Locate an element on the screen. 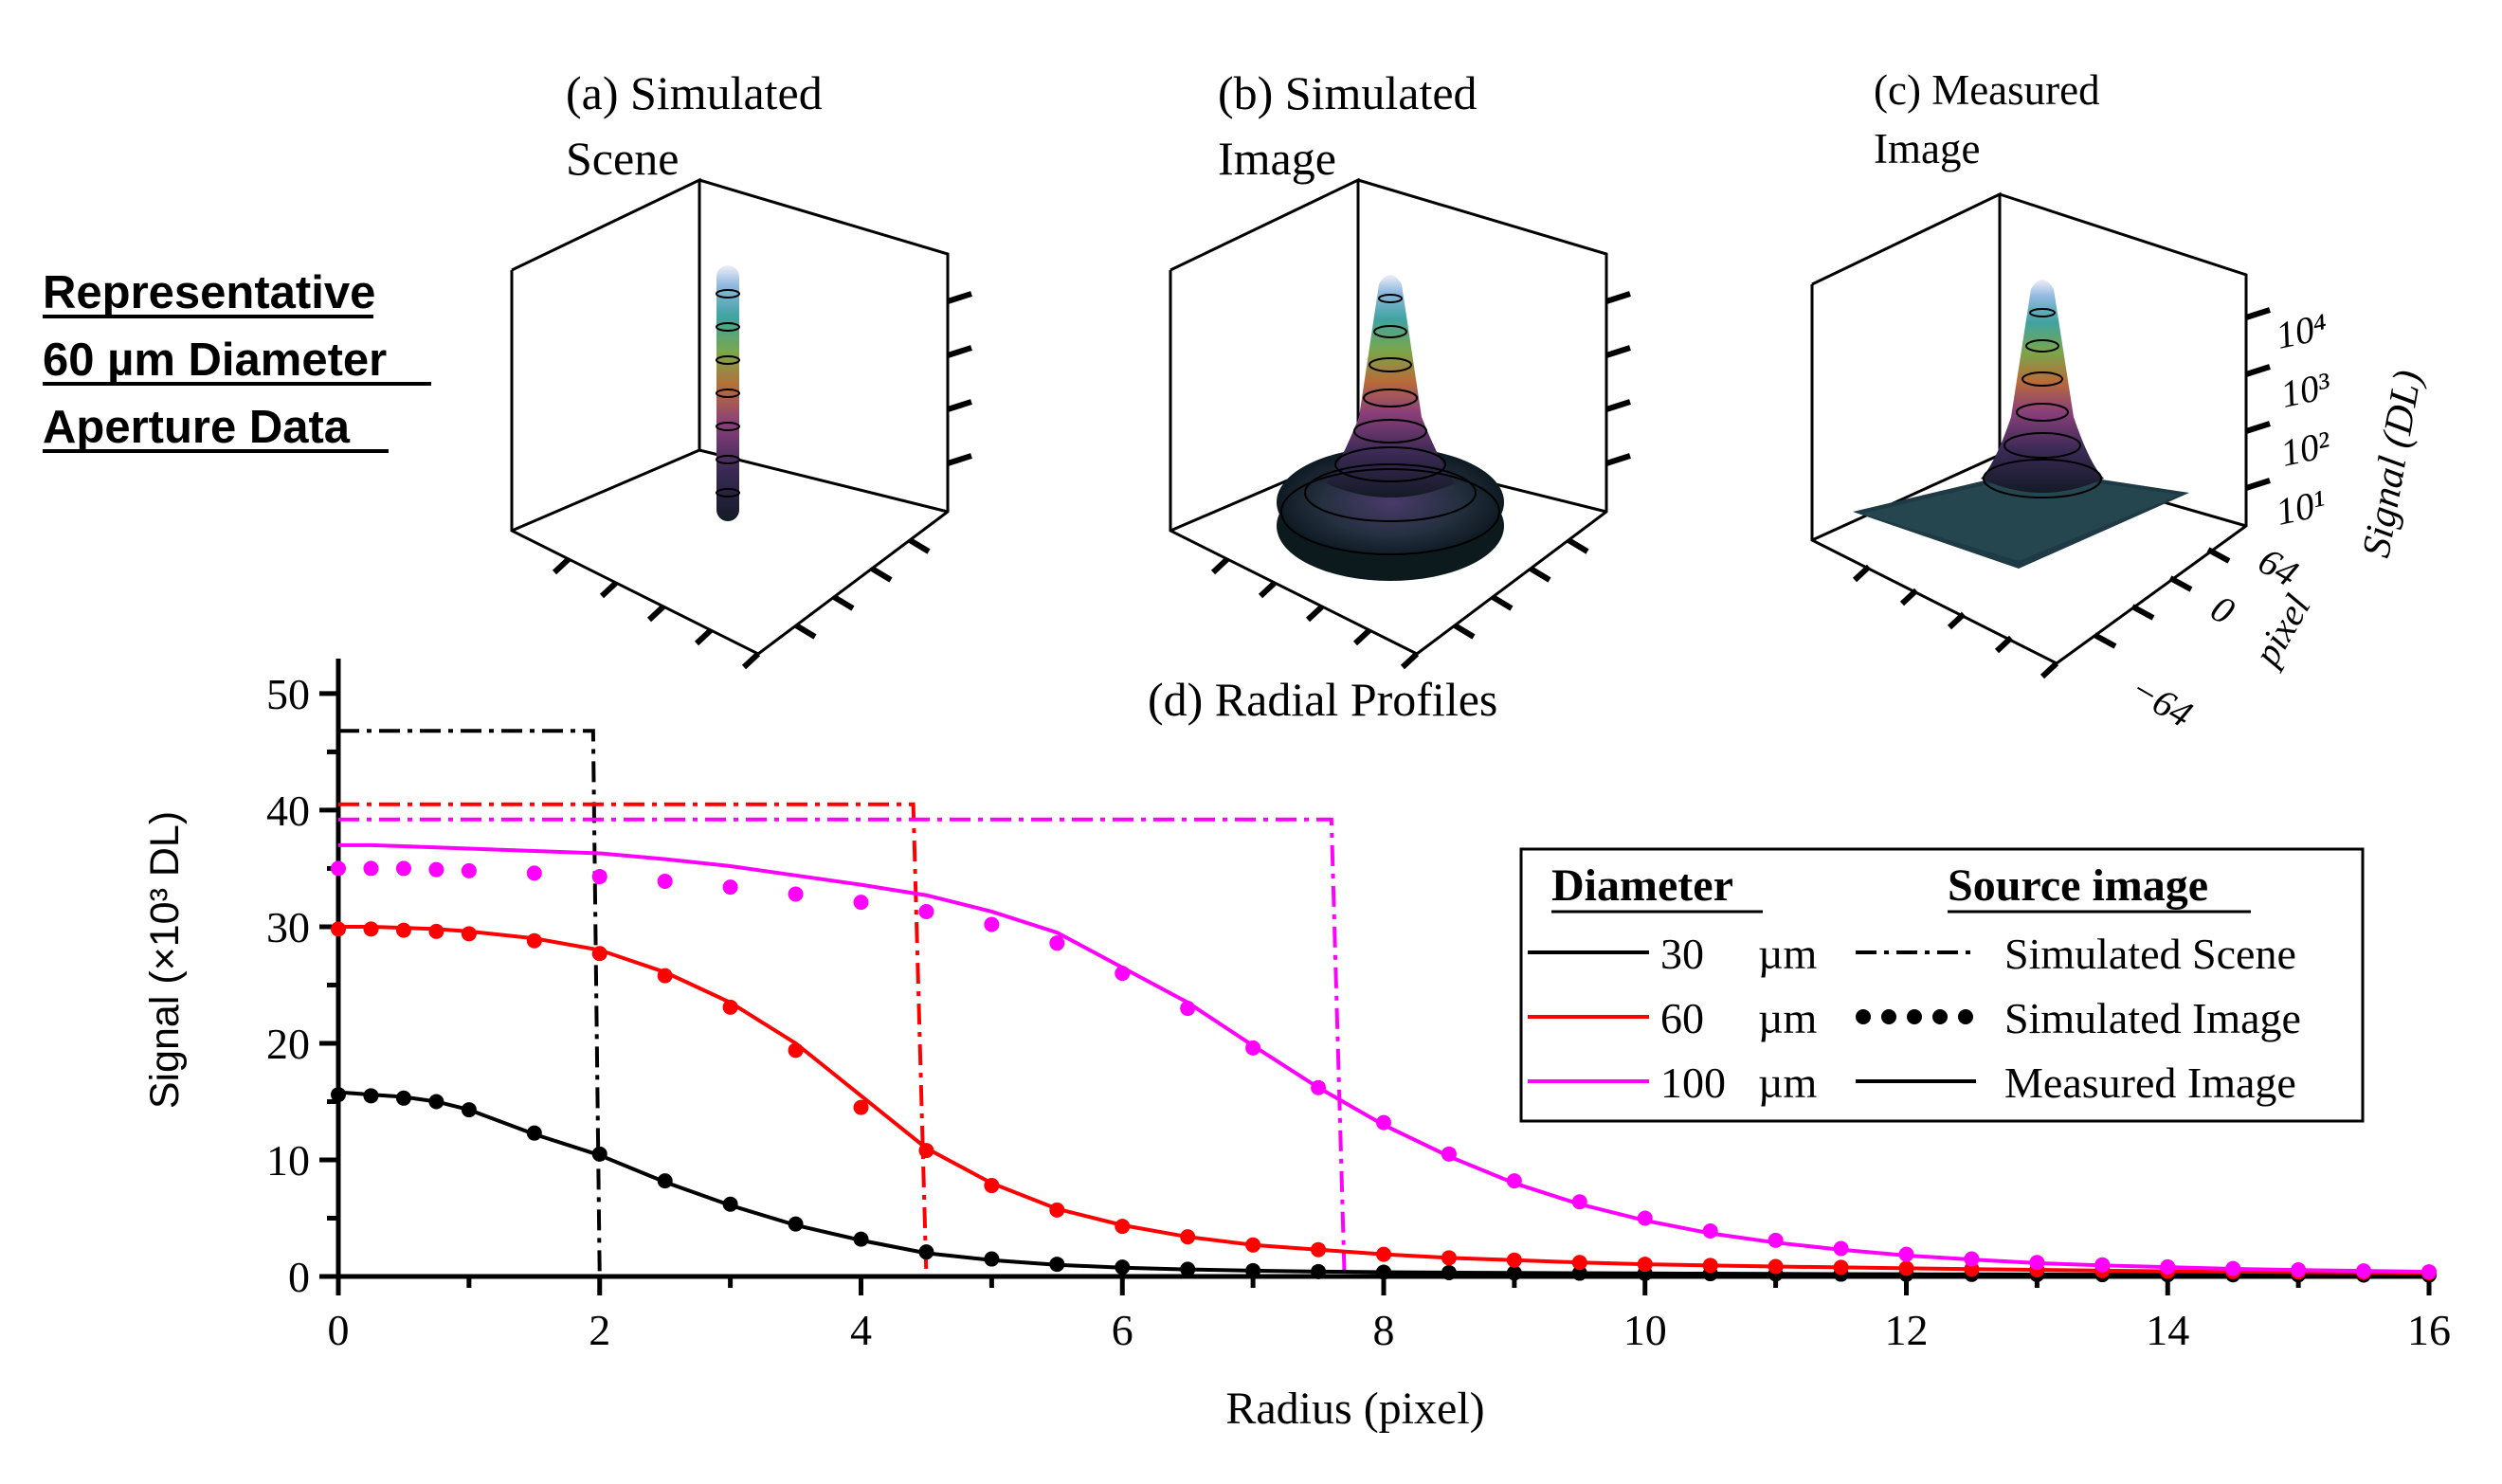 This screenshot has height=1484, width=2502. panel-a-title-line1: (a) Simulated is located at coordinates (694, 92).